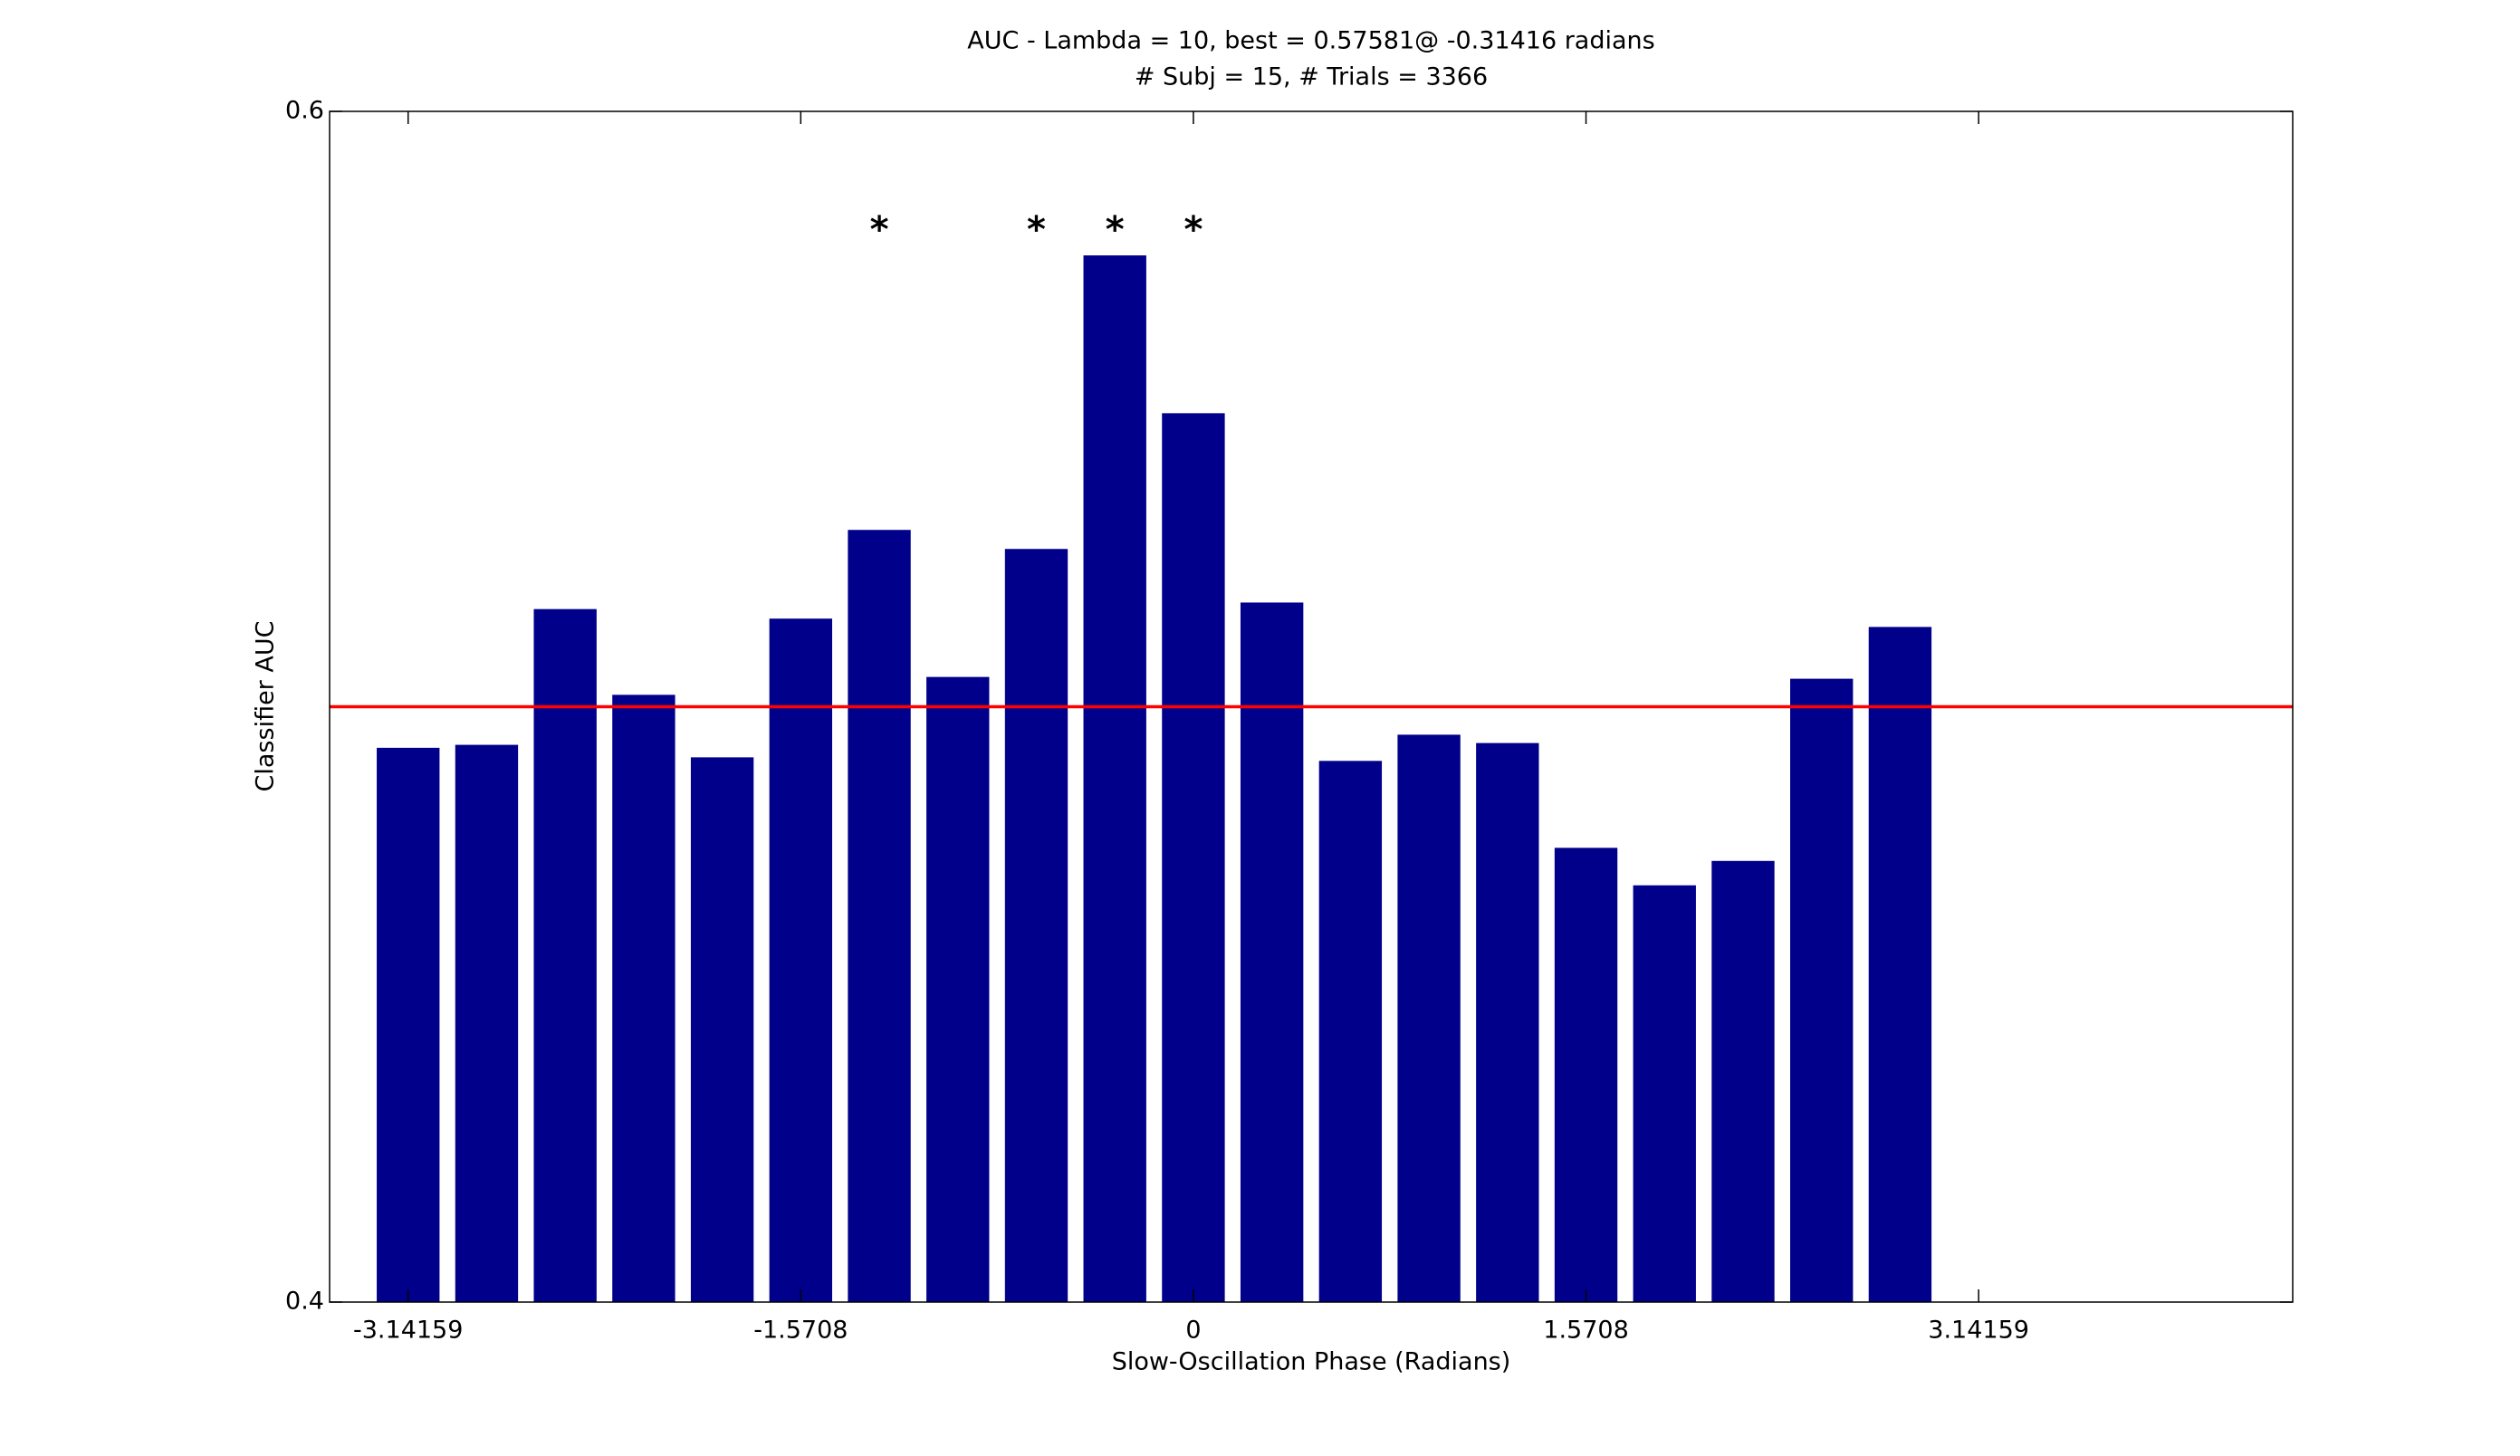 This screenshot has height=1456, width=2520. Describe the element at coordinates (305, 1302) in the screenshot. I see `y-tick-label: 0.4` at that location.